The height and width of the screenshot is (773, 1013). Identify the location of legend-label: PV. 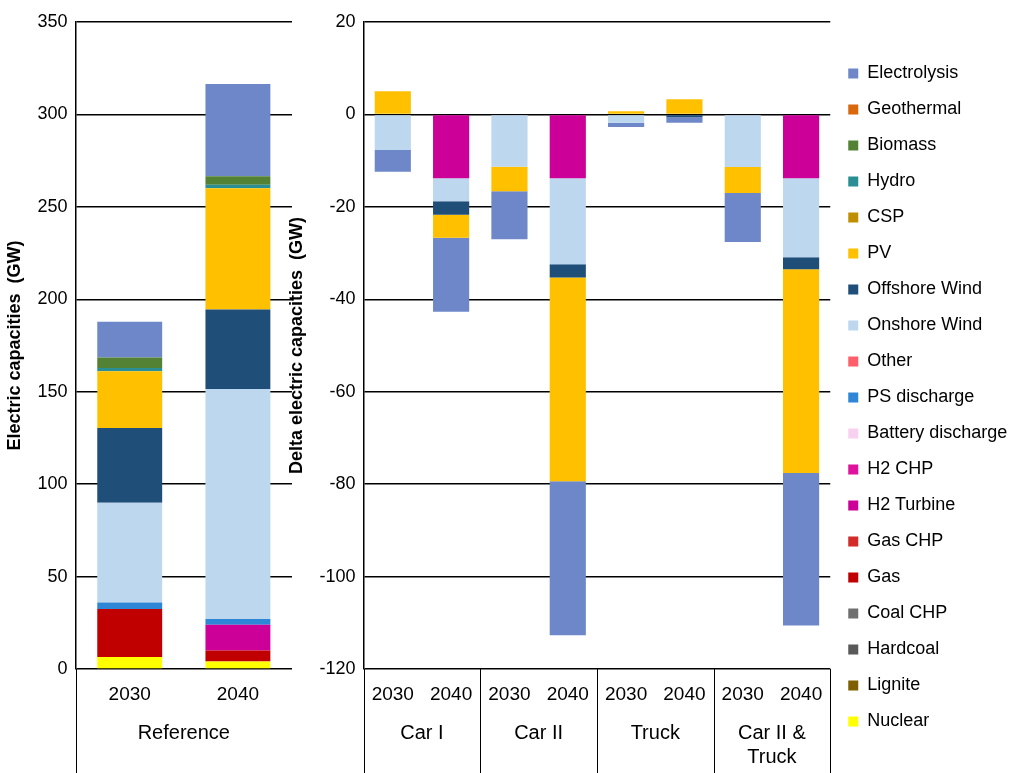
(879, 252).